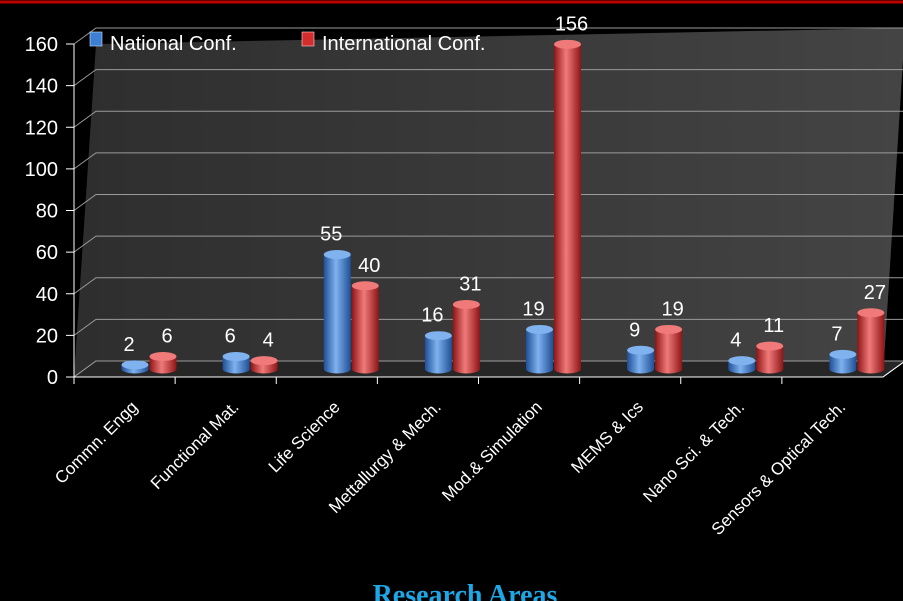  I want to click on x-axis-end, so click(892, 369).